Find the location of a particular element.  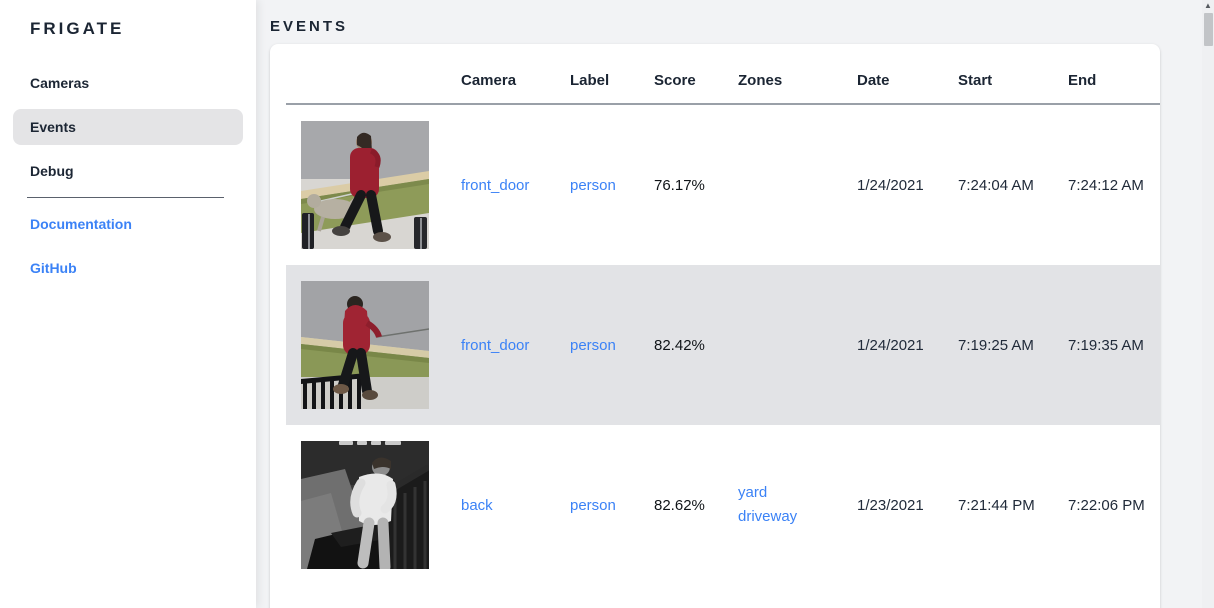

vertical-scrollbar: ▲ is located at coordinates (1208, 304).